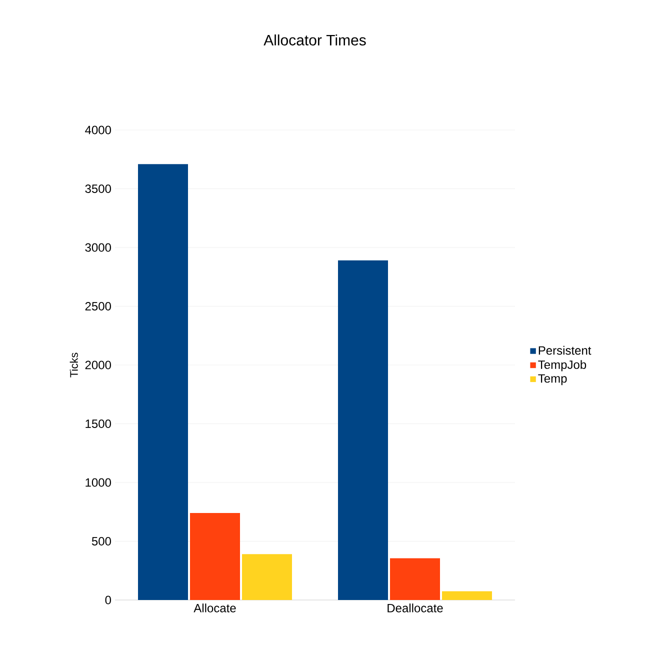 The image size is (645, 645). Describe the element at coordinates (98, 188) in the screenshot. I see `y-tick-label: 3500` at that location.